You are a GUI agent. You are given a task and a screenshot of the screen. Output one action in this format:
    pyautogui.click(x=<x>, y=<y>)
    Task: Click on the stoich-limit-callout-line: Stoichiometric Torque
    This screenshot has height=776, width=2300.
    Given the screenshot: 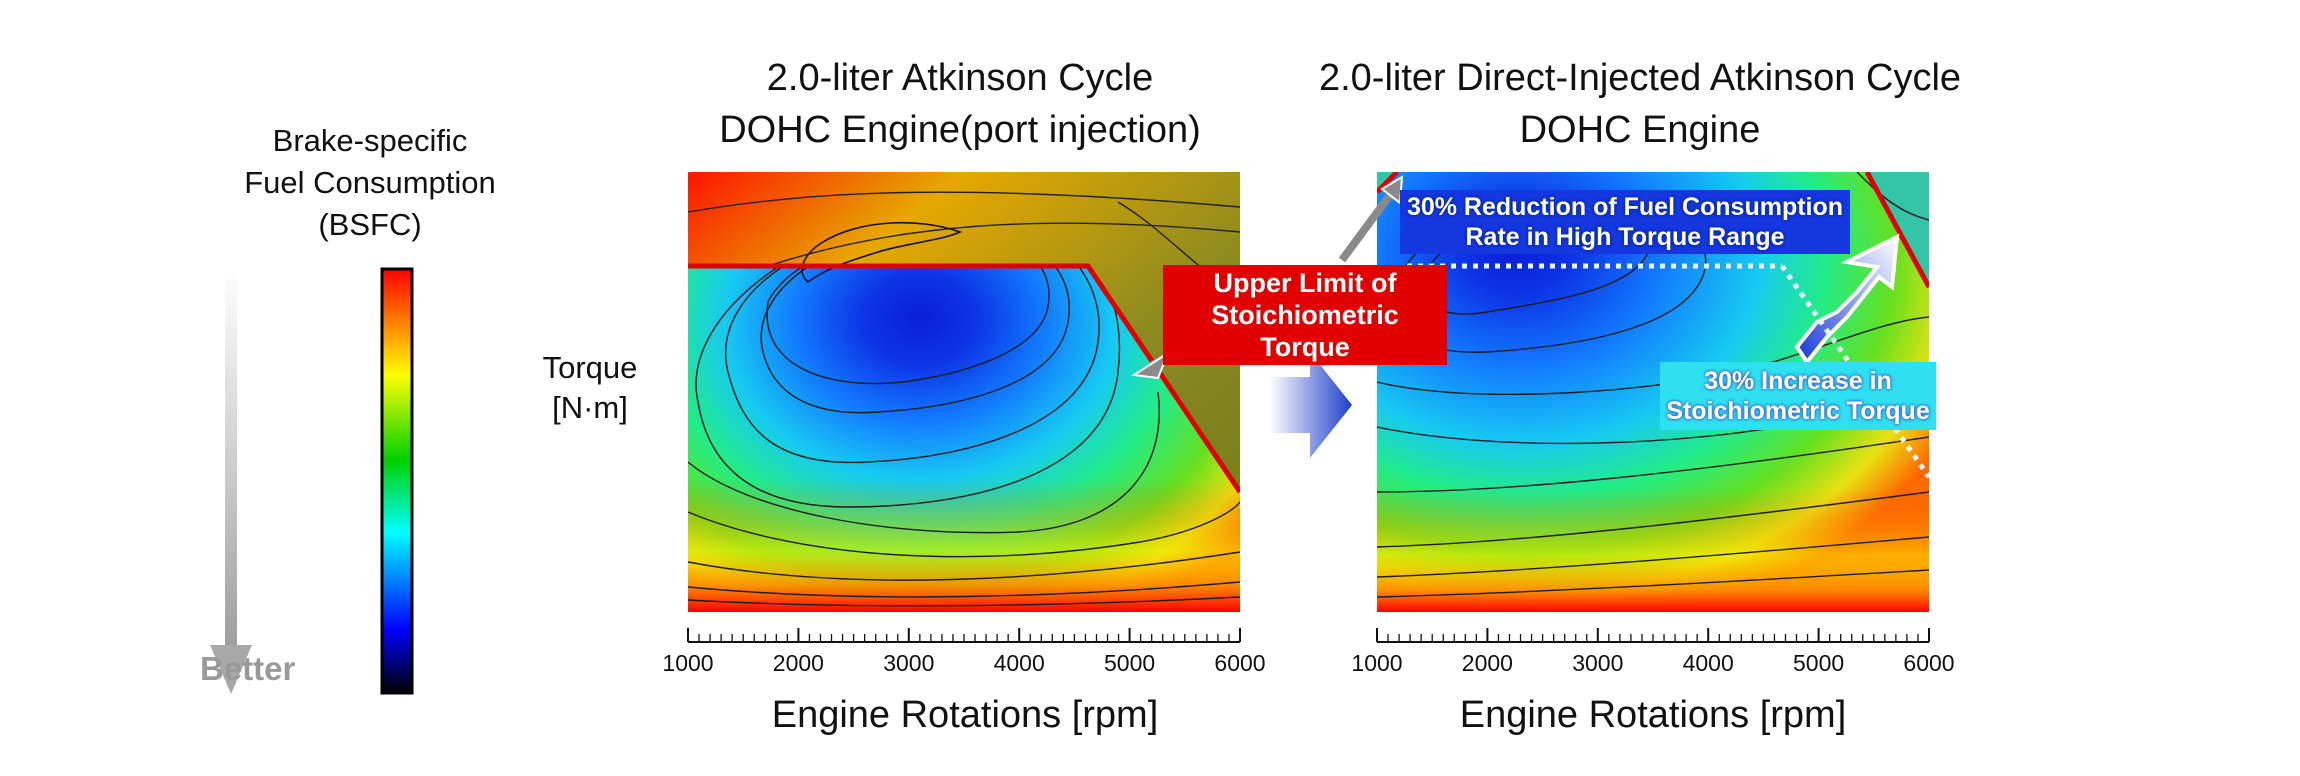 What is the action you would take?
    pyautogui.click(x=1305, y=331)
    